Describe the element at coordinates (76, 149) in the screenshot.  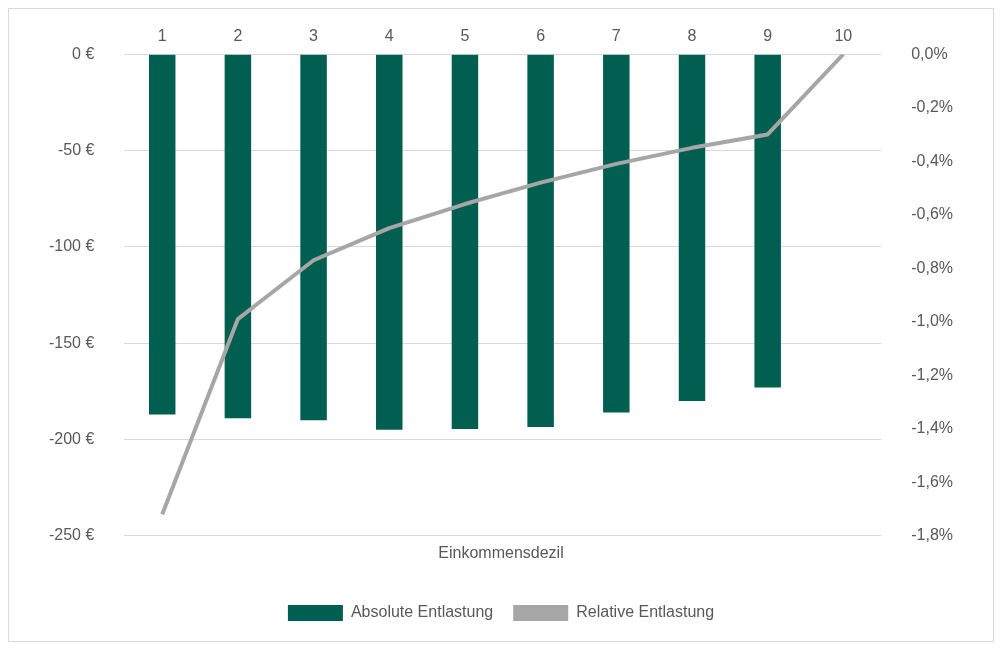
I see `y-tick-label: -50 €` at that location.